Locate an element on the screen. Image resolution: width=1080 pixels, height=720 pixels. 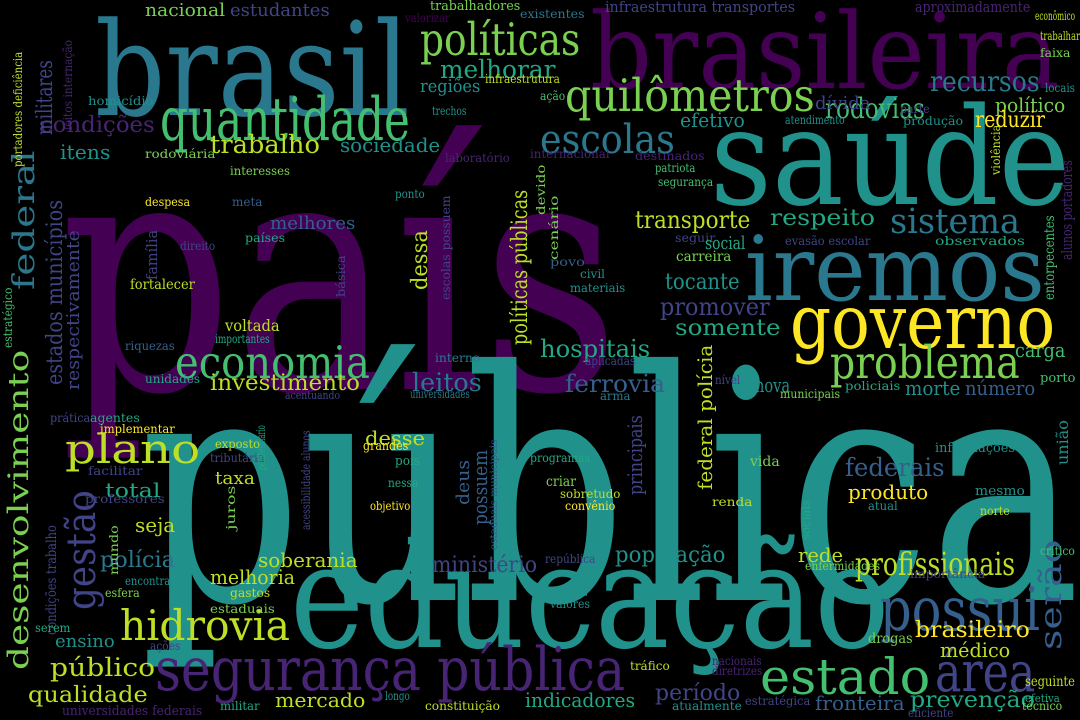
cloud-word: área is located at coordinates (985, 672).